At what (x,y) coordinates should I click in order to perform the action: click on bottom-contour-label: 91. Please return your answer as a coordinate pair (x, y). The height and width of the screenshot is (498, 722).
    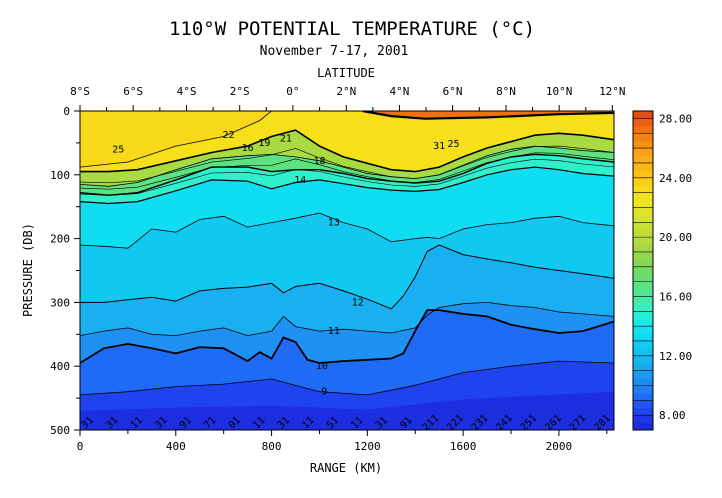
    Looking at the image, I should click on (186, 423).